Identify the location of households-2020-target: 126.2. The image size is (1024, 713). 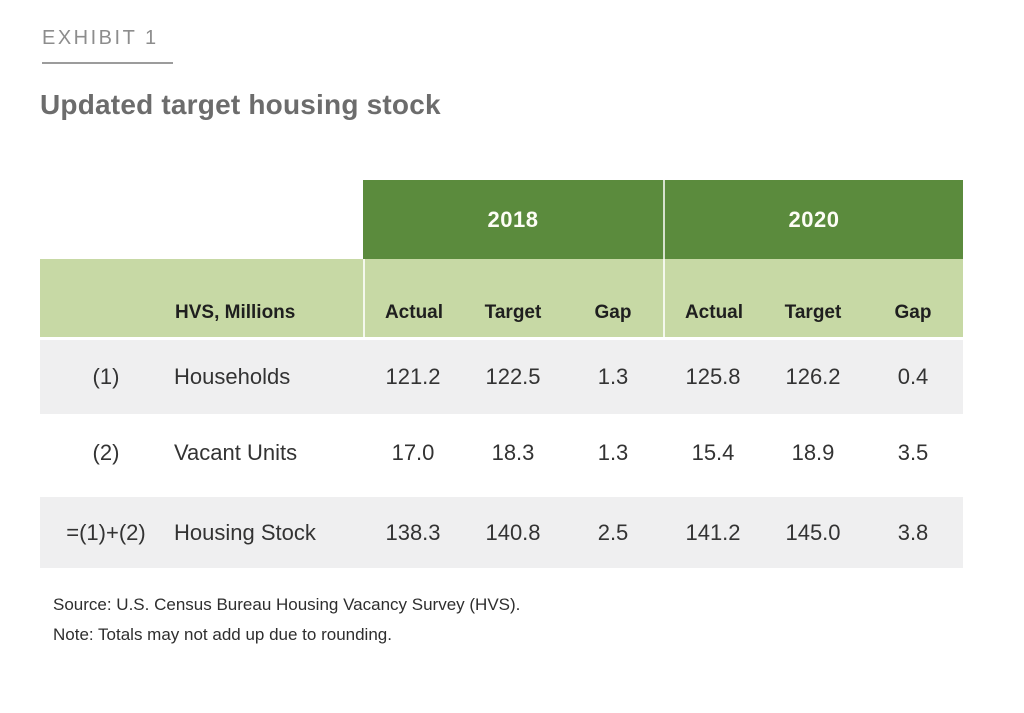
(813, 375).